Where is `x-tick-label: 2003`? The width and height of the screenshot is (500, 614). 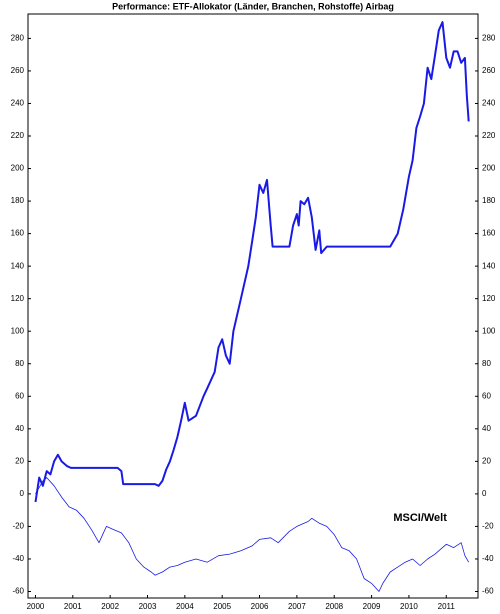
x-tick-label: 2003 is located at coordinates (148, 606).